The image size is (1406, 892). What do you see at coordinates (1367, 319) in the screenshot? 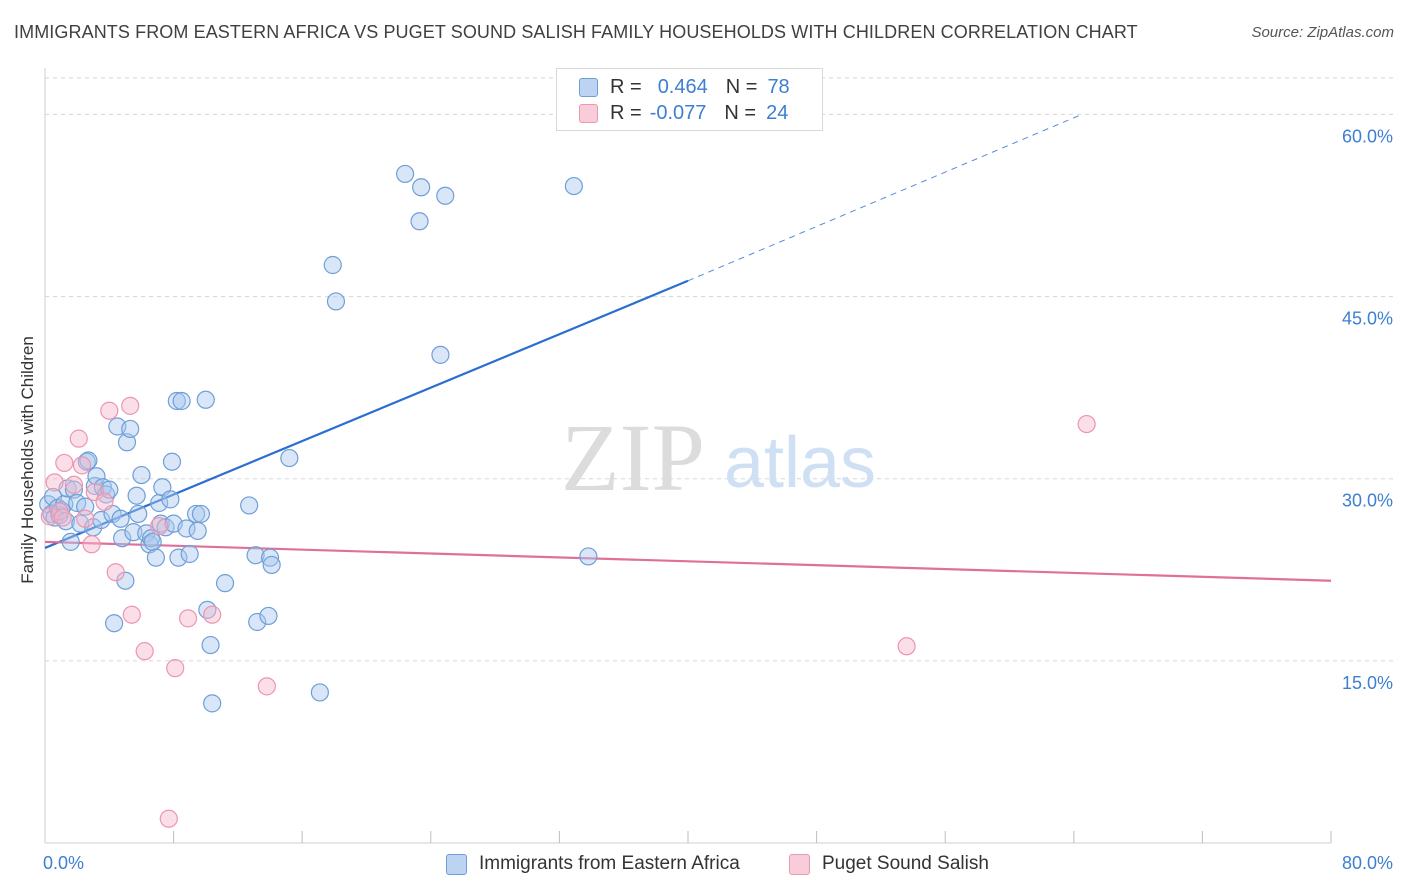
I see `y-tick-label: 45.0%` at bounding box center [1367, 319].